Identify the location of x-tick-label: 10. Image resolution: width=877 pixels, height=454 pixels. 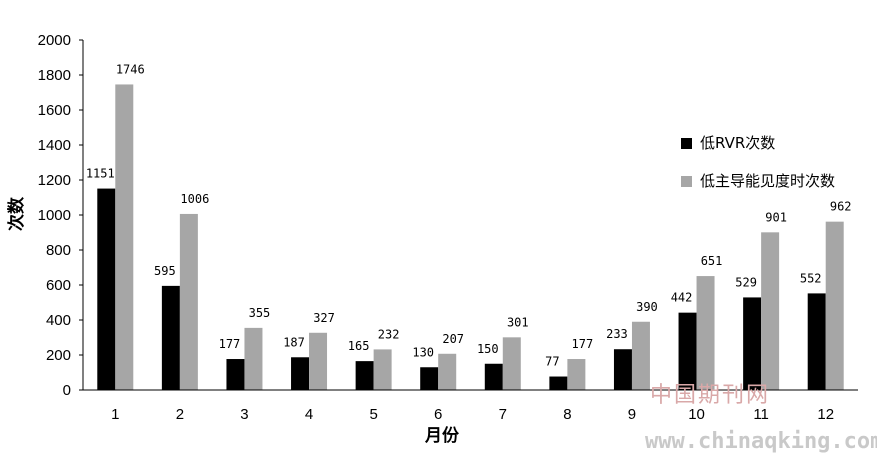
(696, 414).